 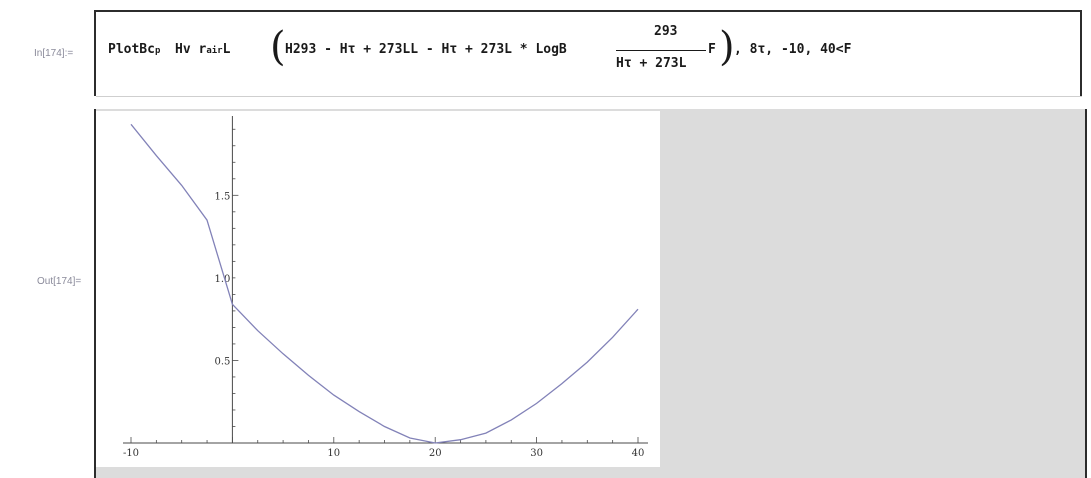 What do you see at coordinates (536, 453) in the screenshot?
I see `x-tick-label: 30` at bounding box center [536, 453].